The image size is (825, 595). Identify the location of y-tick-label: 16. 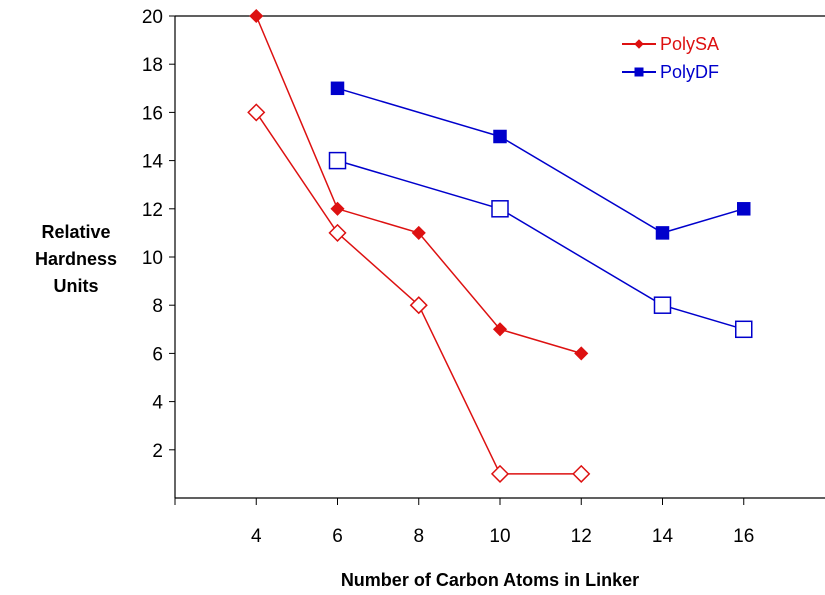
(152, 113).